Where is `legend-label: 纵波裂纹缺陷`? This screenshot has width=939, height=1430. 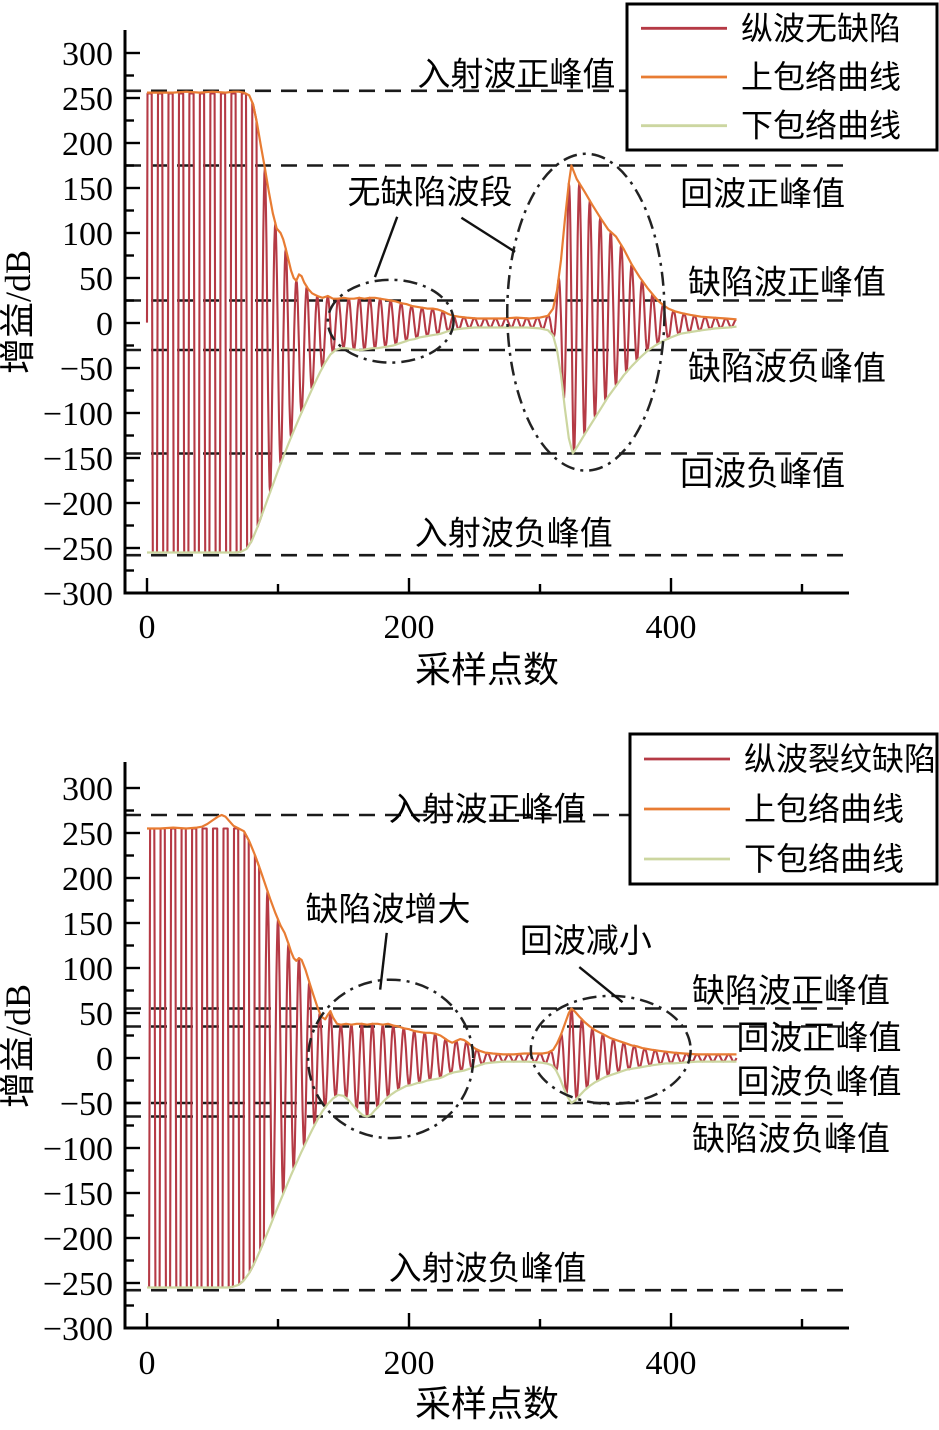 legend-label: 纵波裂纹缺陷 is located at coordinates (840, 759).